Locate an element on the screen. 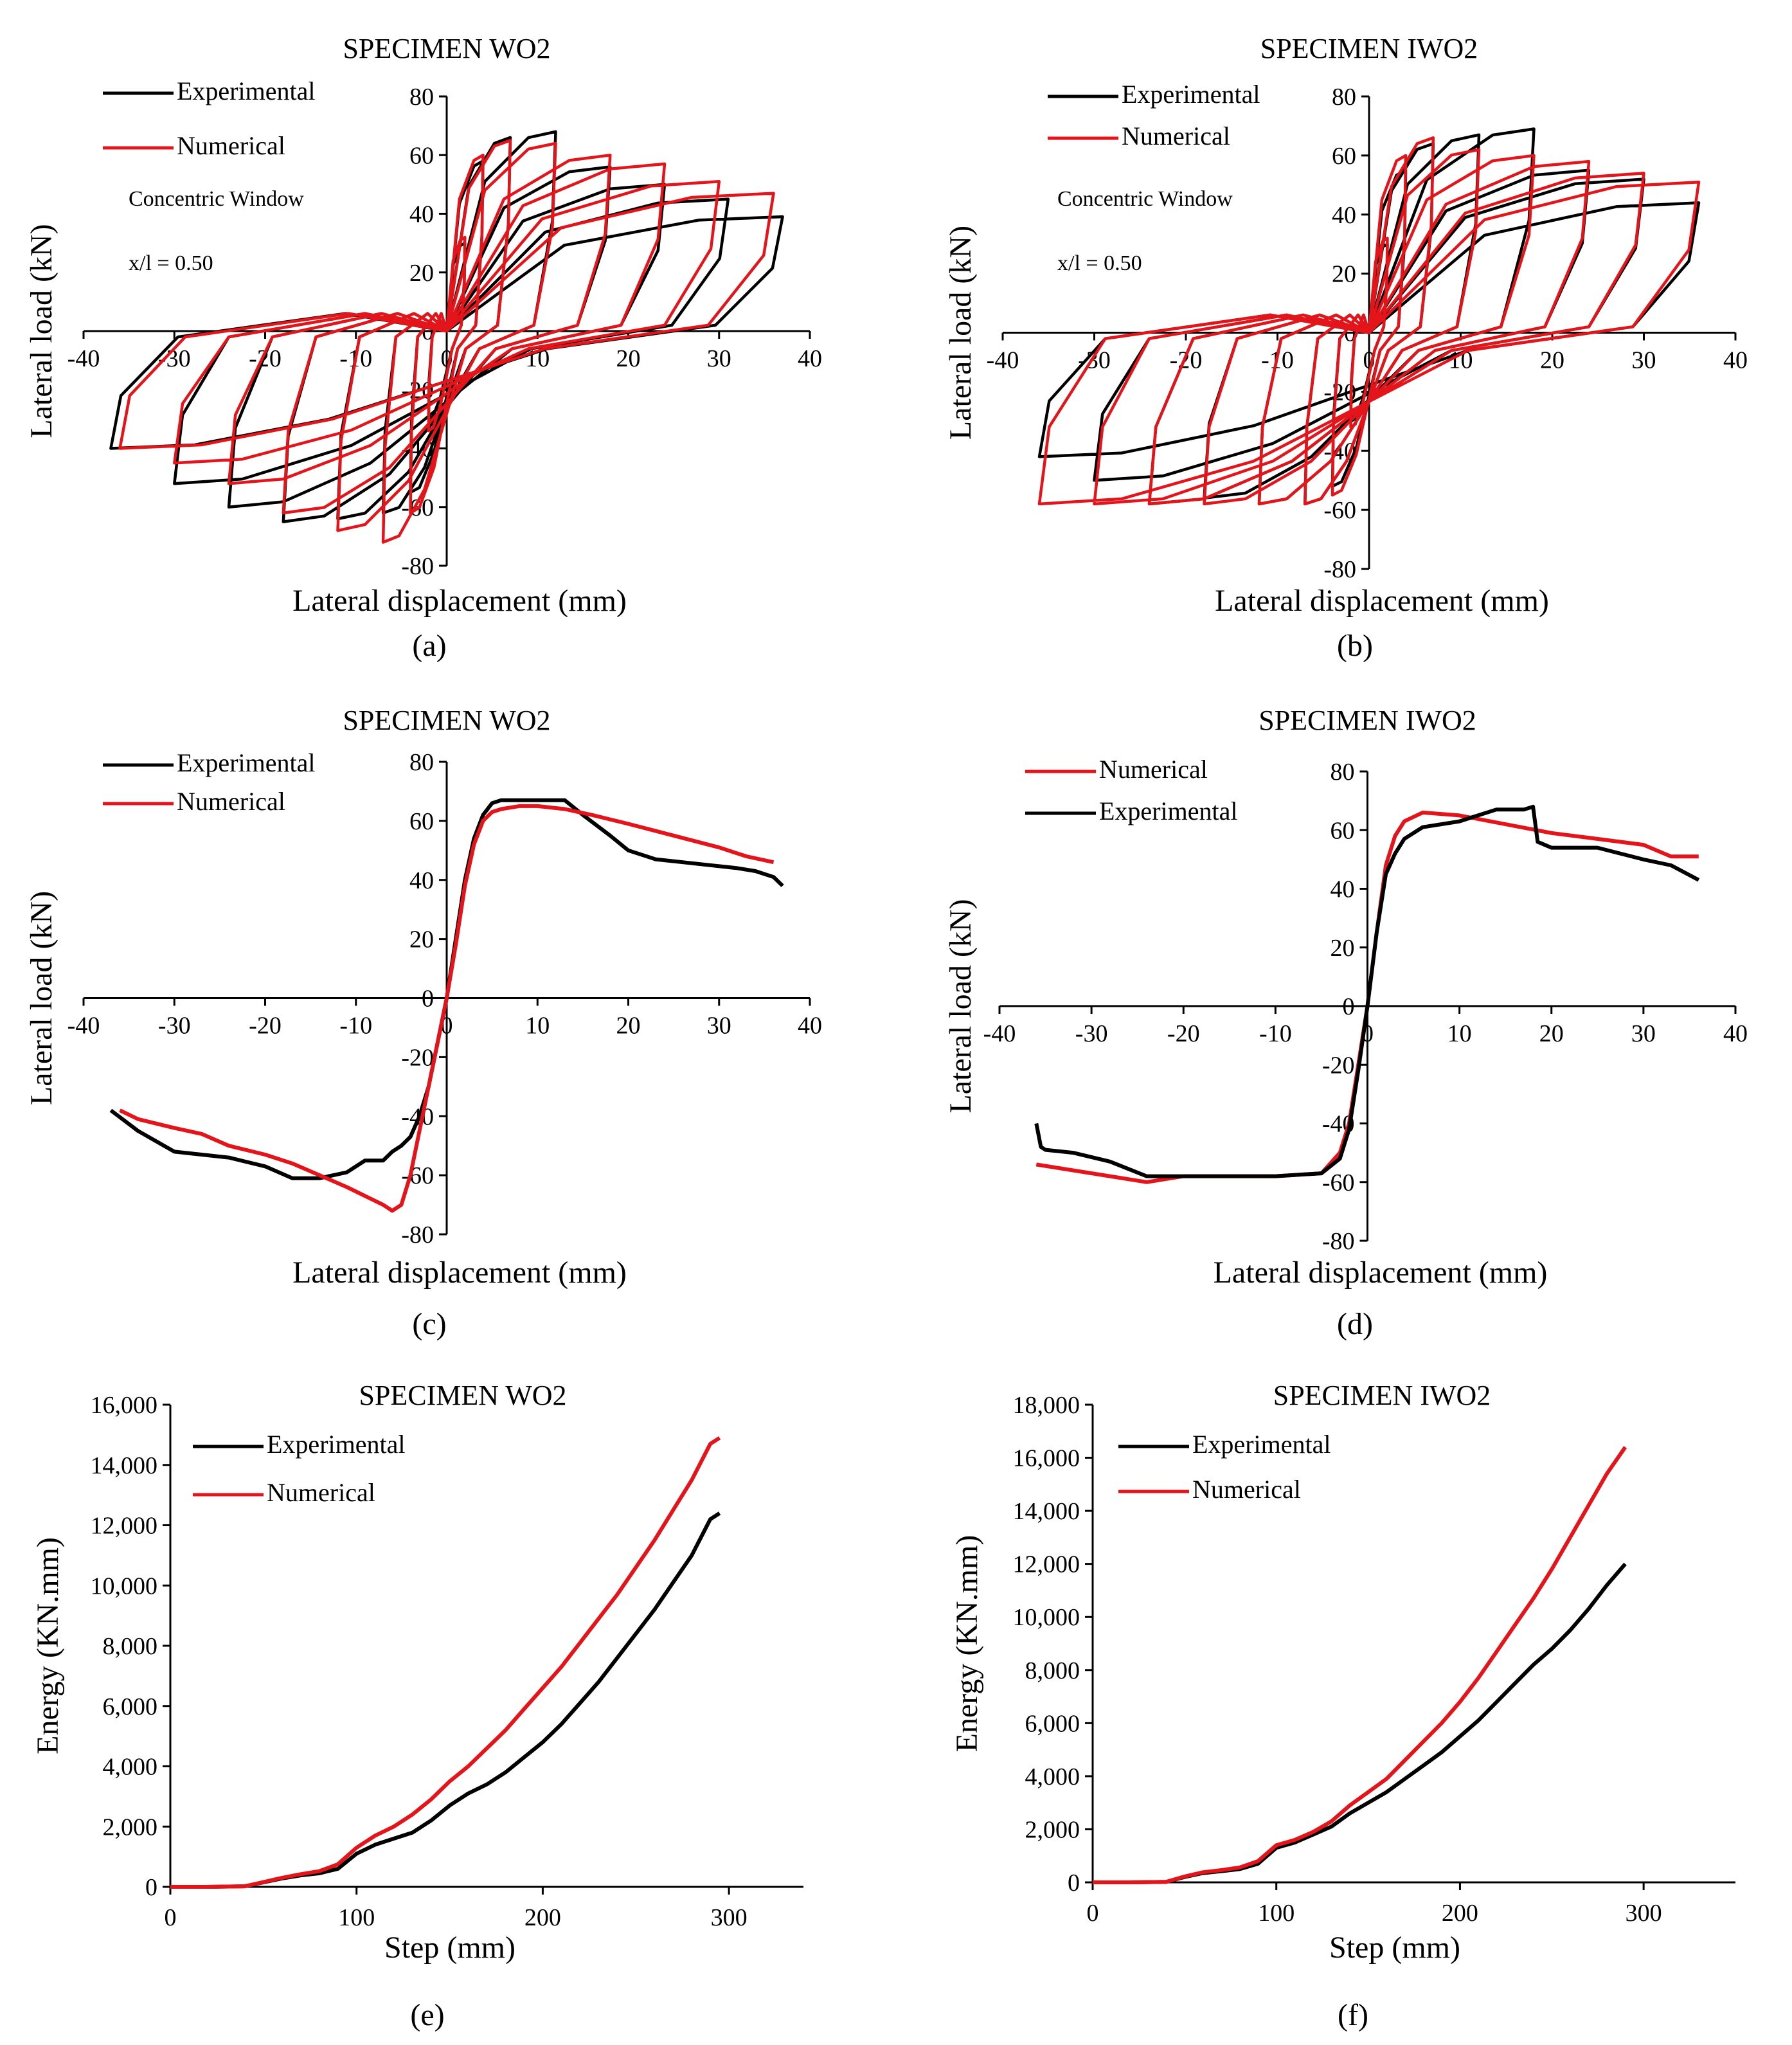  panel-label: (a) is located at coordinates (429, 646).